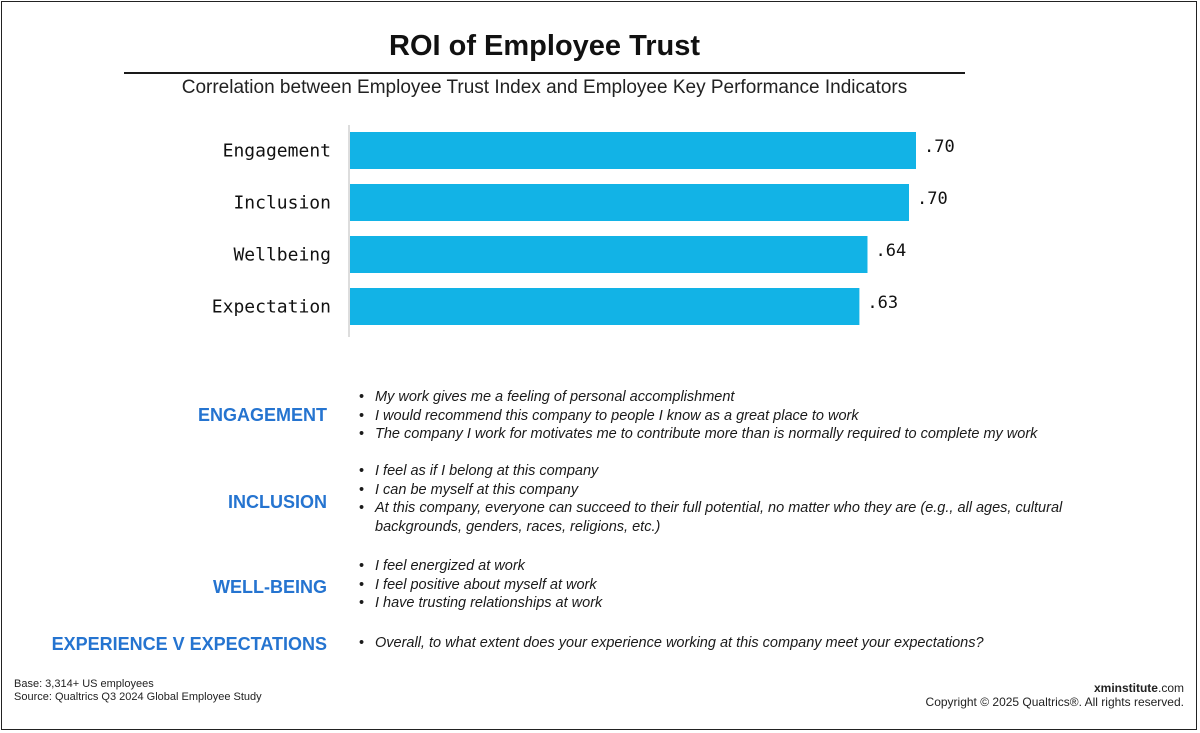 This screenshot has height=733, width=1200. Describe the element at coordinates (277, 502) in the screenshot. I see `definition-heading: INCLUSION` at that location.